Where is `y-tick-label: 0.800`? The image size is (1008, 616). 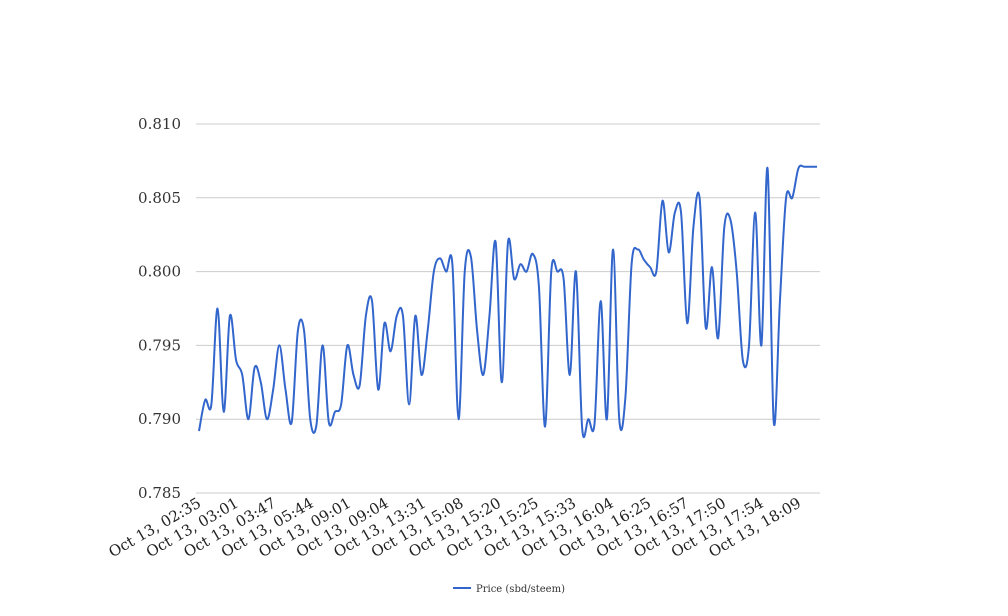 y-tick-label: 0.800 is located at coordinates (159, 272).